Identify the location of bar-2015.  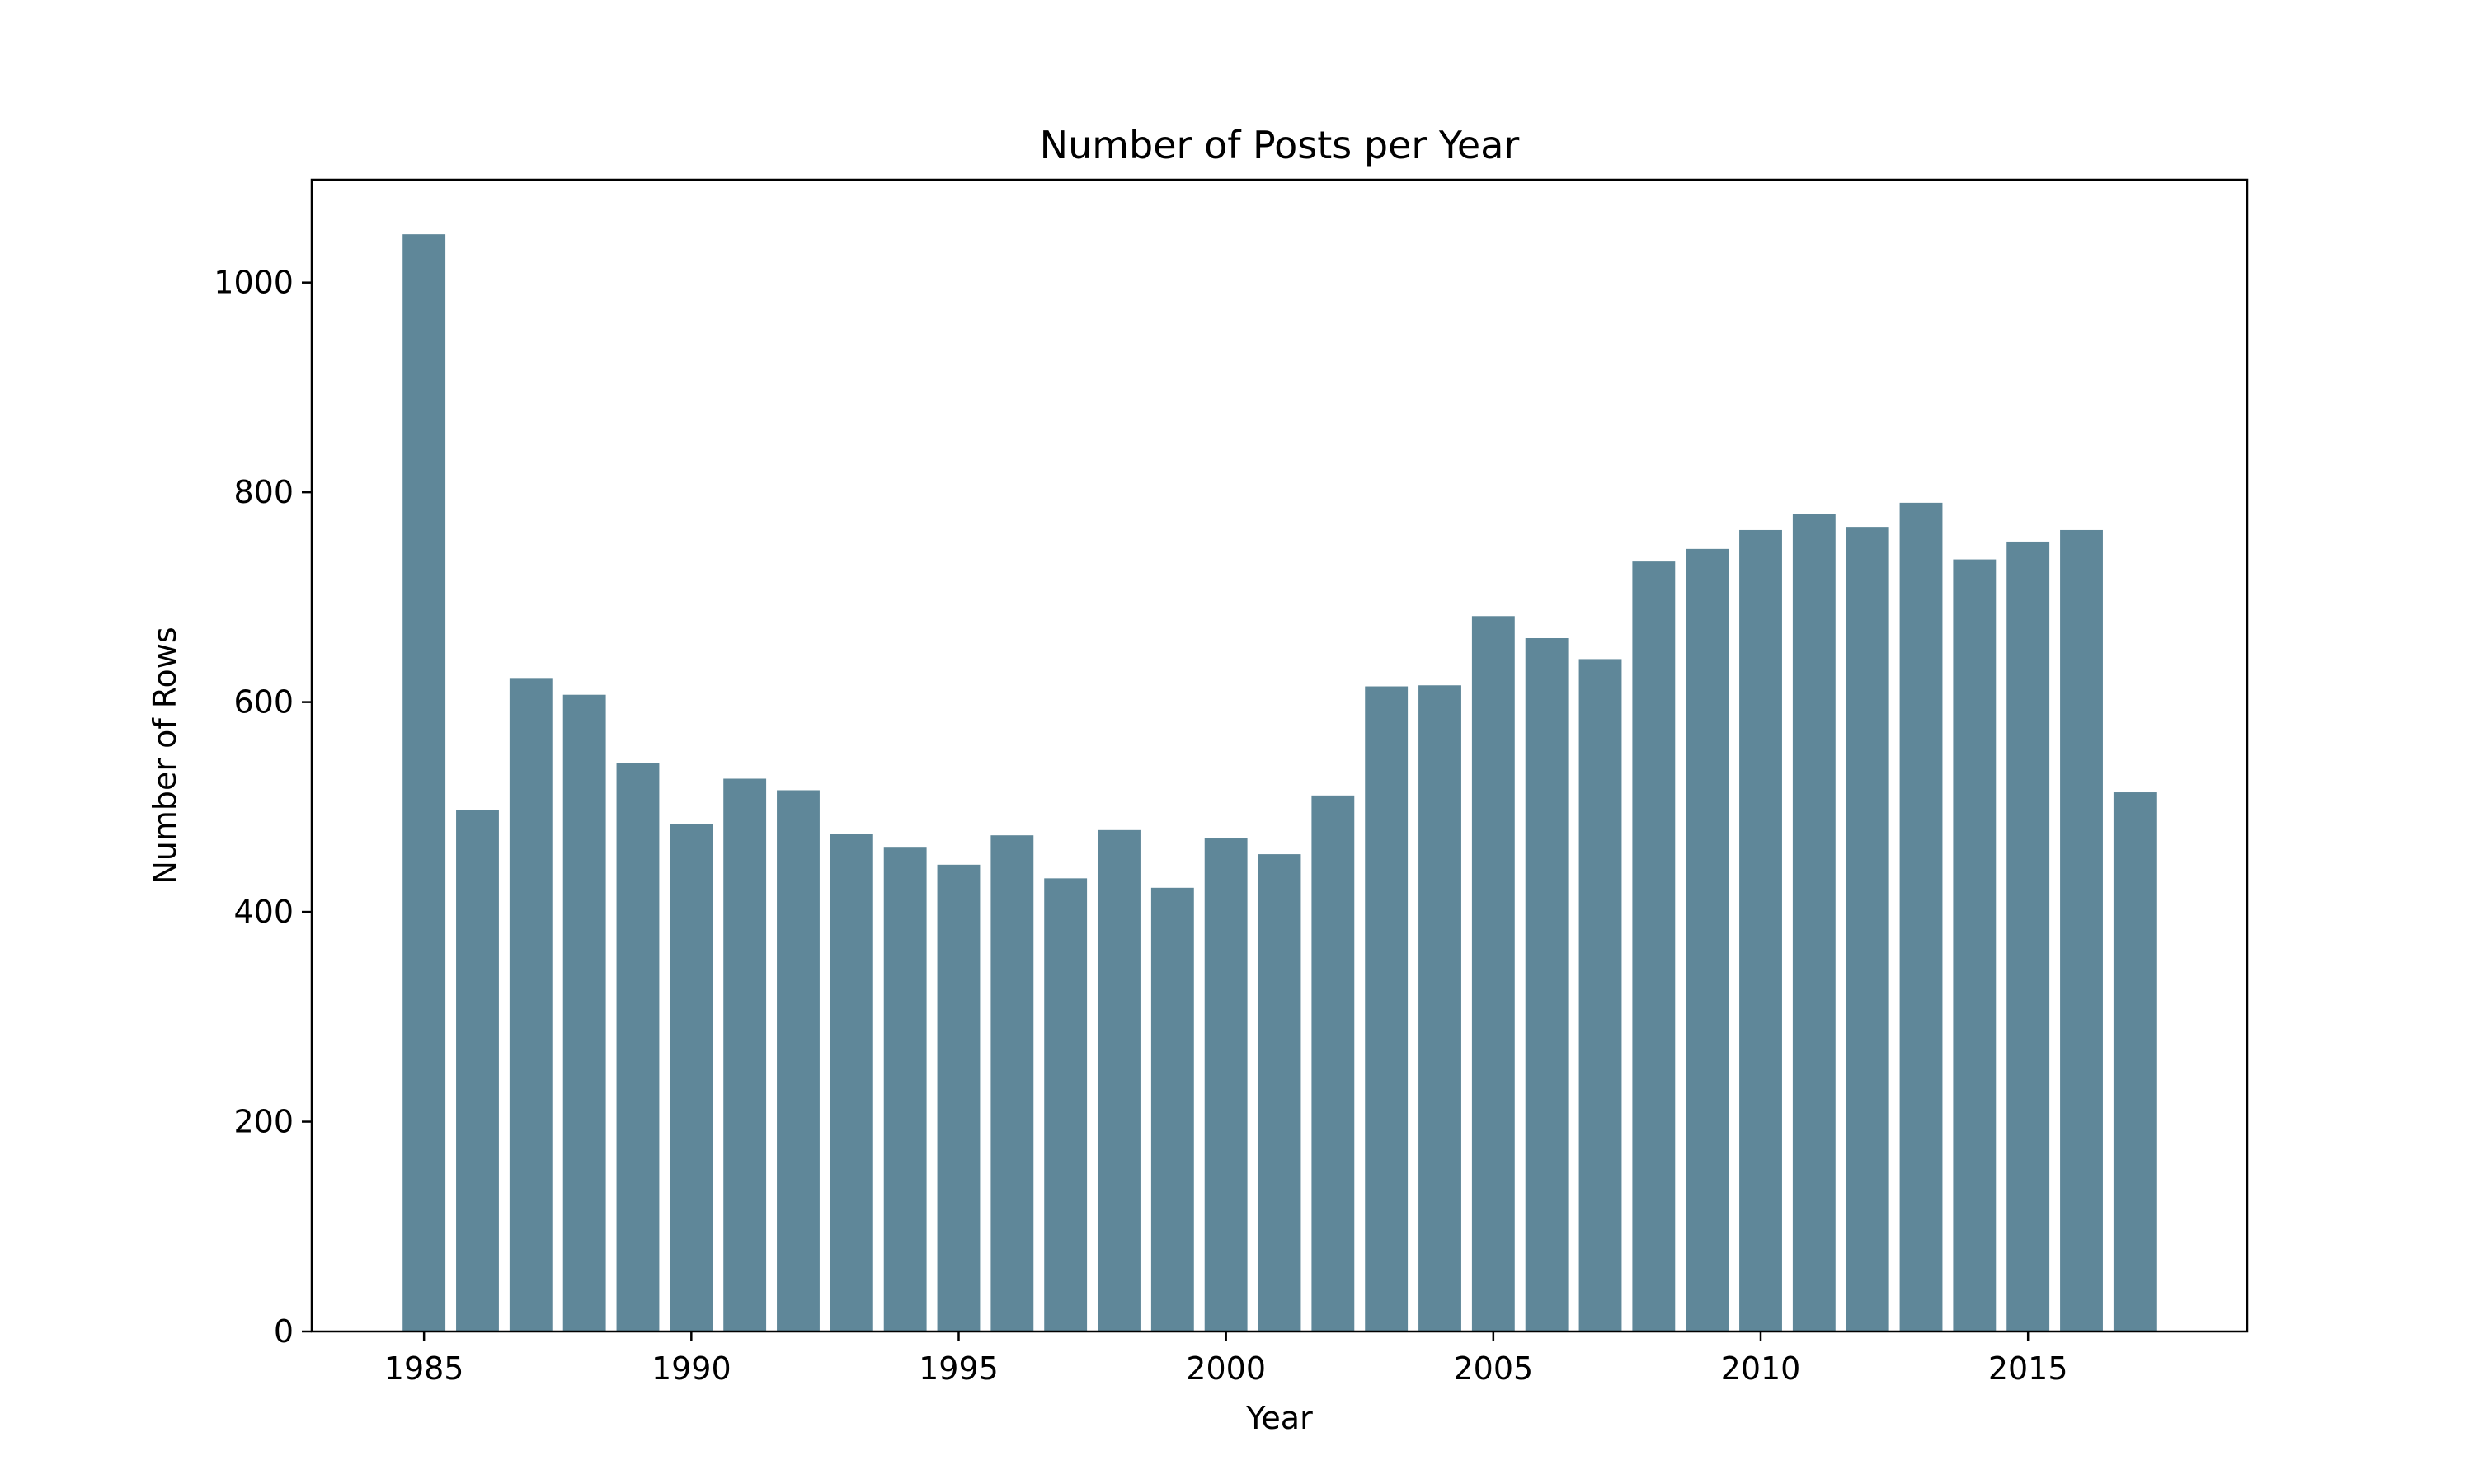
(2028, 936).